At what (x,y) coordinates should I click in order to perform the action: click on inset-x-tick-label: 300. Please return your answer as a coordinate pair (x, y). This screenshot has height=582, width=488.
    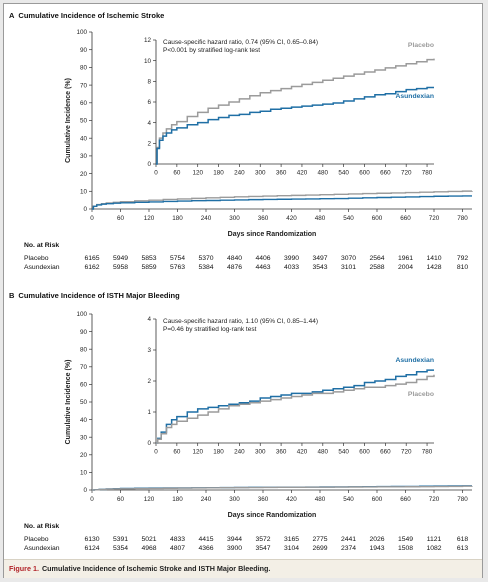
    Looking at the image, I should click on (260, 452).